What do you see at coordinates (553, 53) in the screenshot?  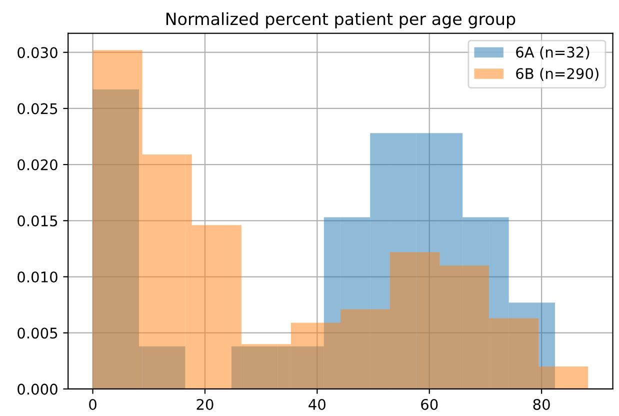 I see `legend-label: 6A (n=32)` at bounding box center [553, 53].